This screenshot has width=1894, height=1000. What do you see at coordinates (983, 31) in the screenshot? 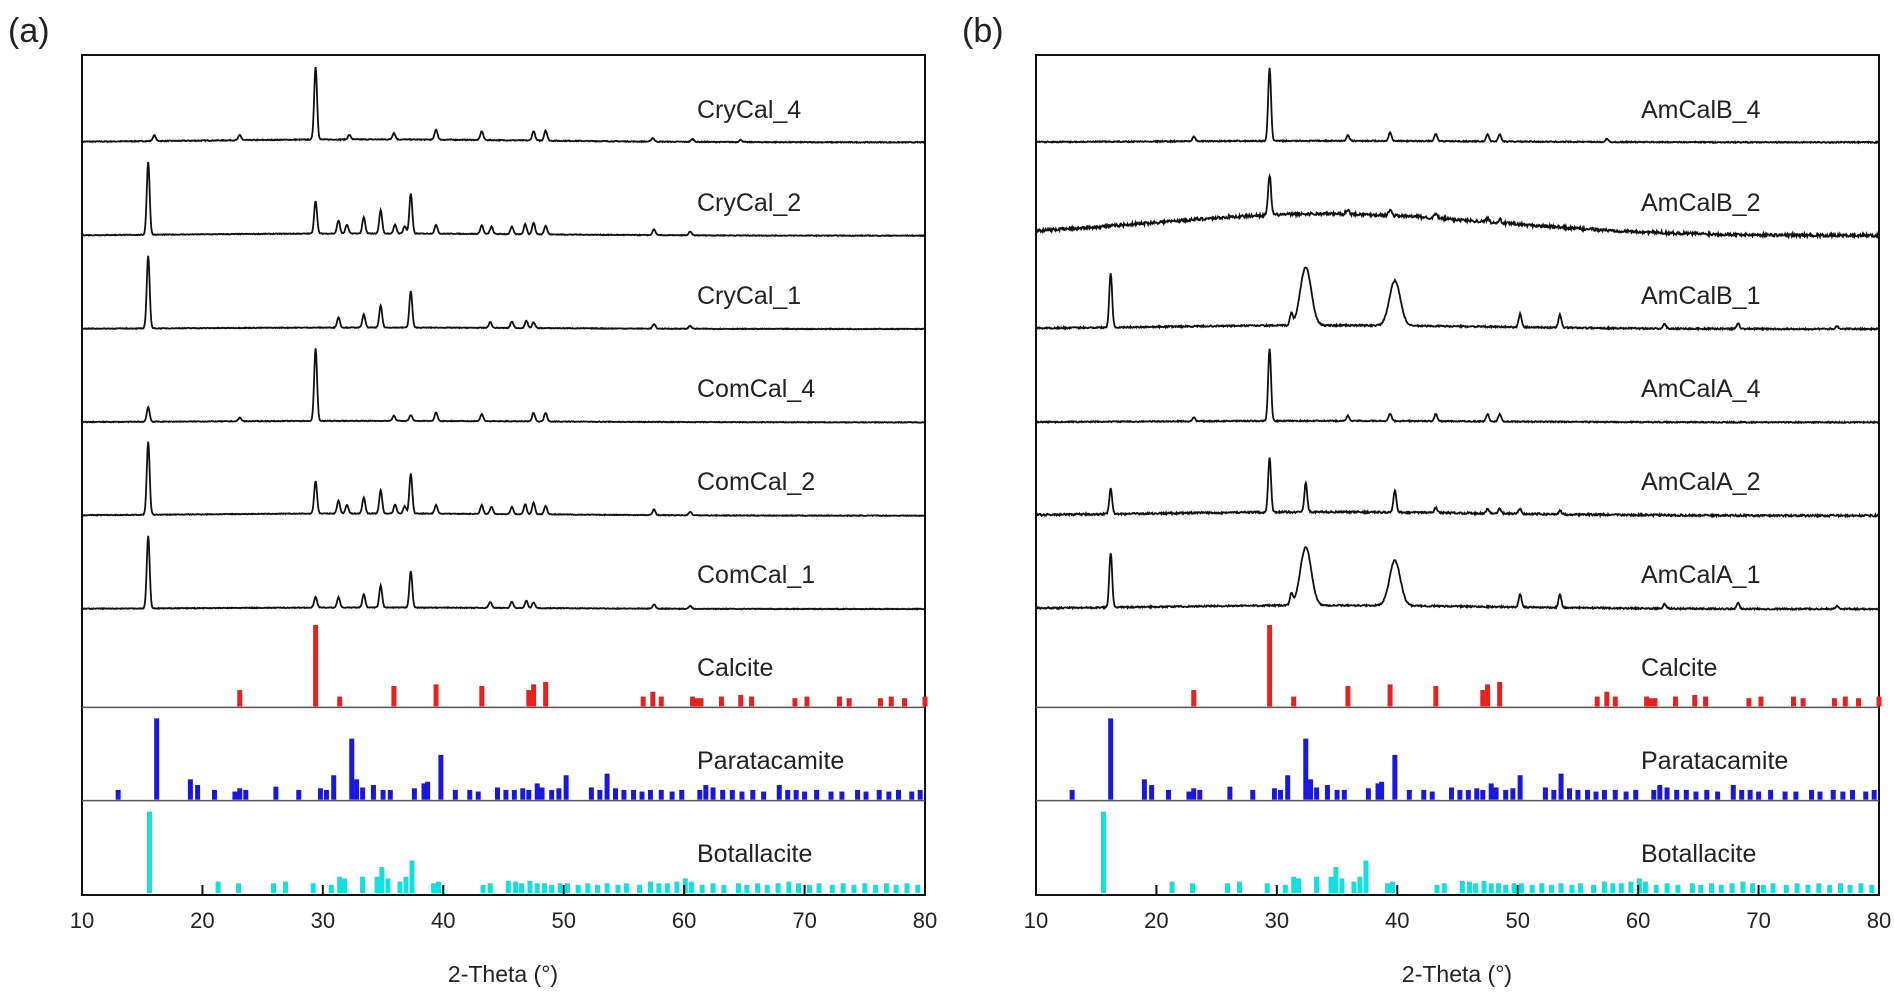
I see `panel-b-label: (b)` at bounding box center [983, 31].